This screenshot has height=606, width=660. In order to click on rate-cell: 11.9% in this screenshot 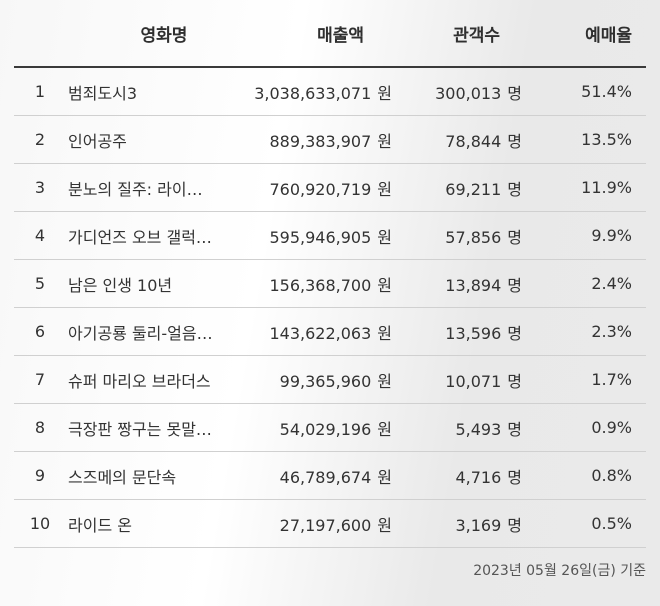, I will do `click(585, 187)`.